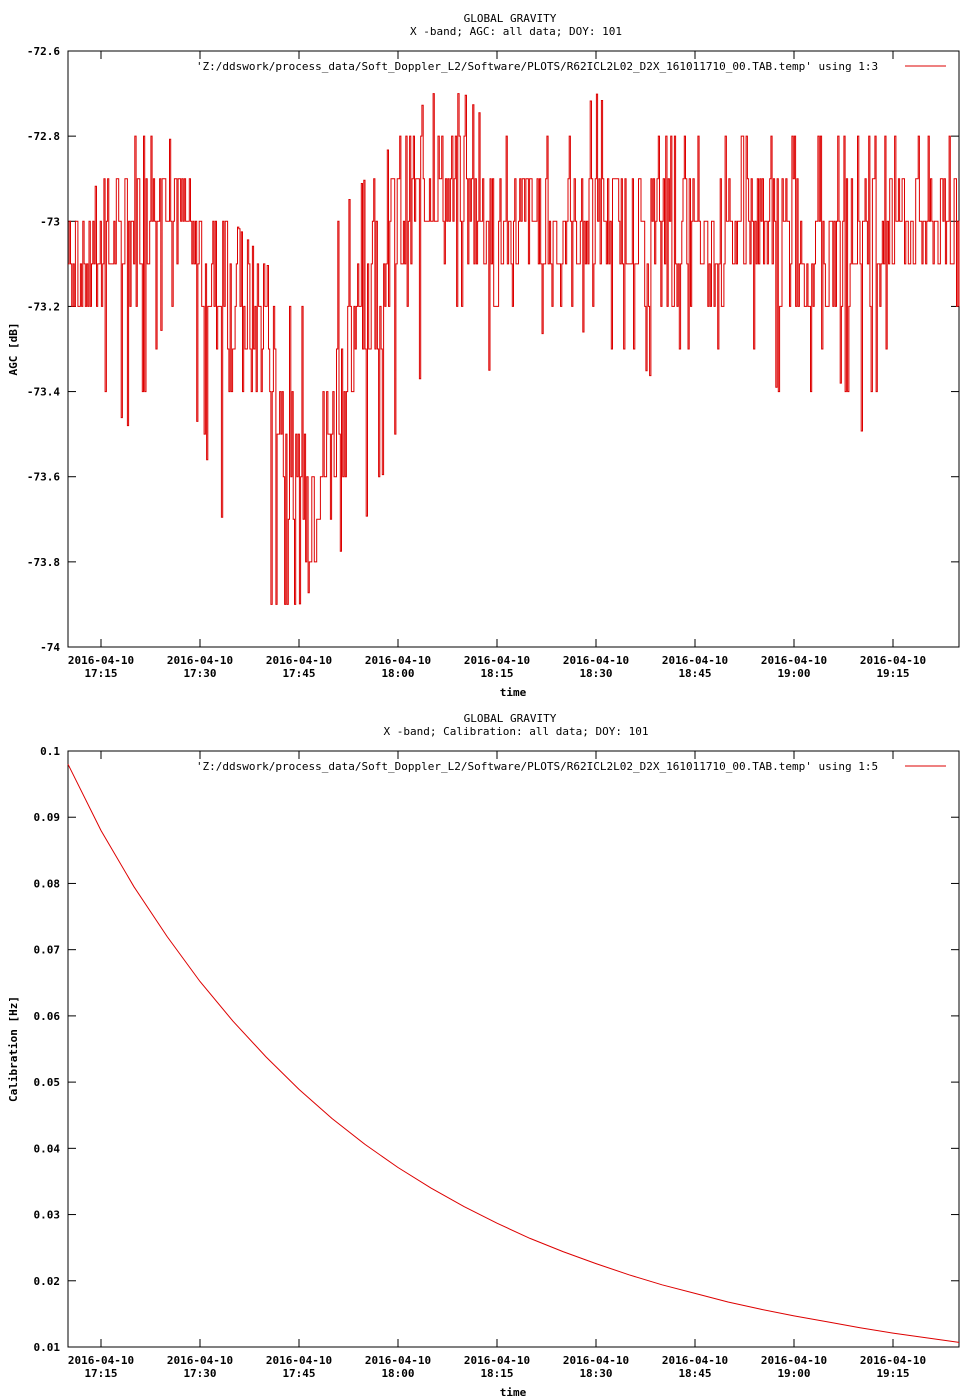 The width and height of the screenshot is (980, 1400). I want to click on y-tick-label: -73.6, so click(43, 477).